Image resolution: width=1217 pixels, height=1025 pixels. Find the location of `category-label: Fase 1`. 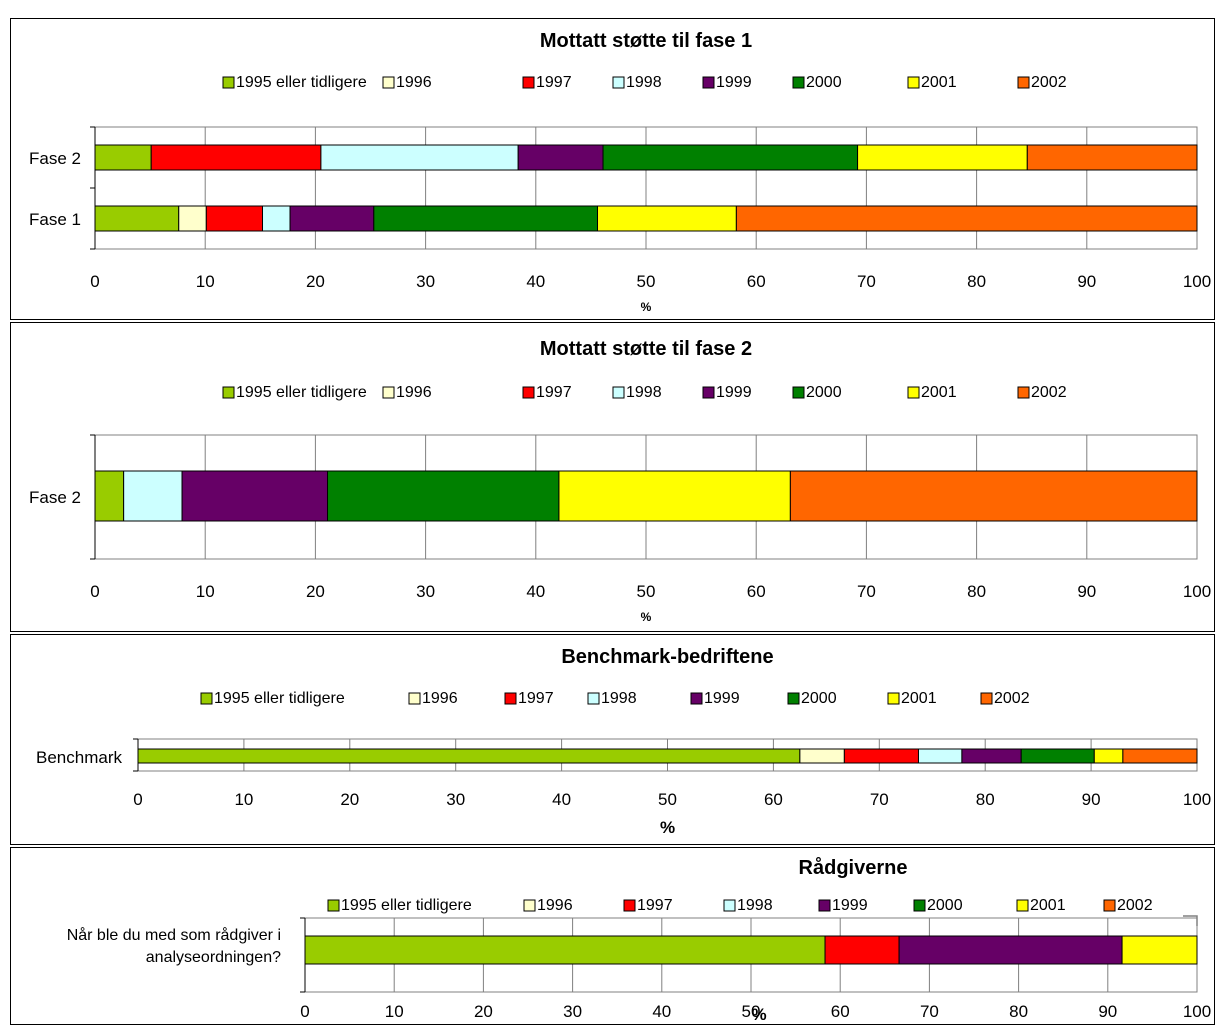

category-label: Fase 1 is located at coordinates (55, 219).